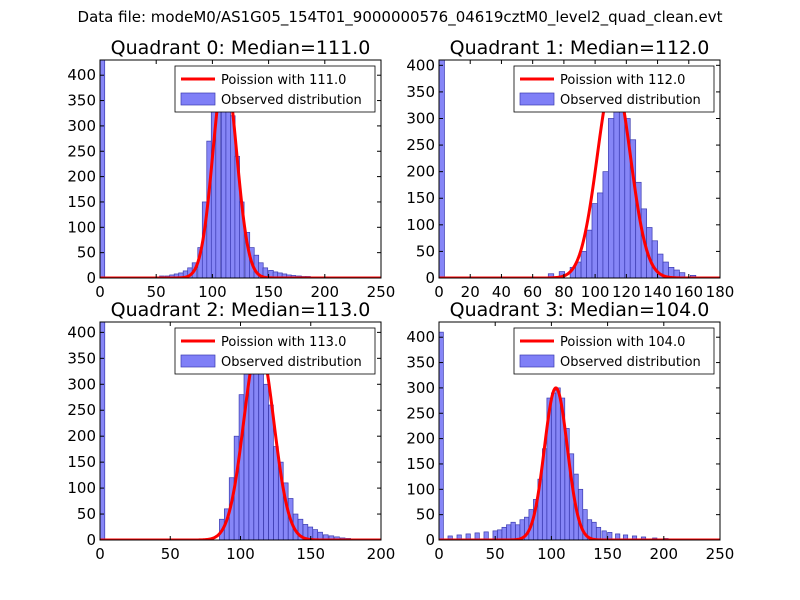 This screenshot has height=600, width=800. What do you see at coordinates (241, 310) in the screenshot?
I see `chart-title: Quadrant 2: Median=113.0` at bounding box center [241, 310].